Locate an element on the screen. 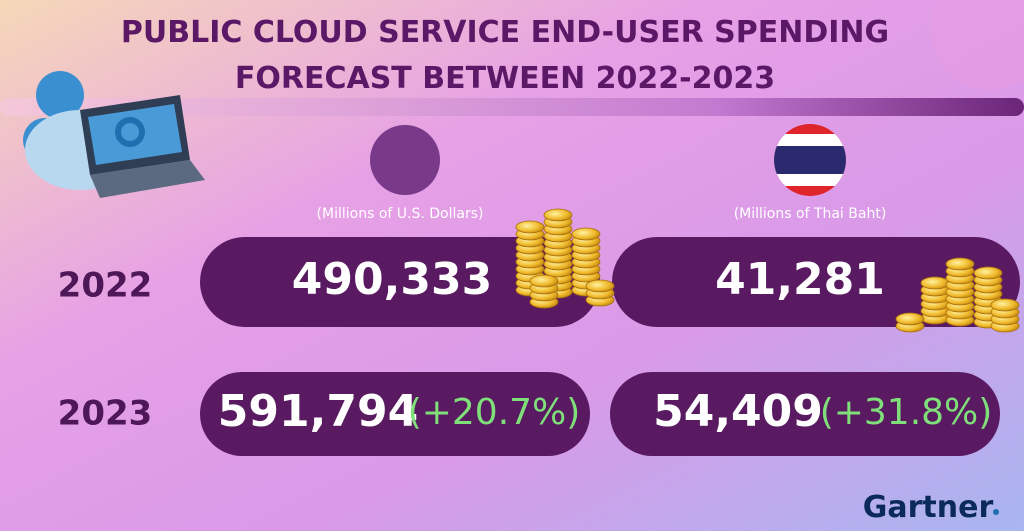  value: 54,409 is located at coordinates (738, 411).